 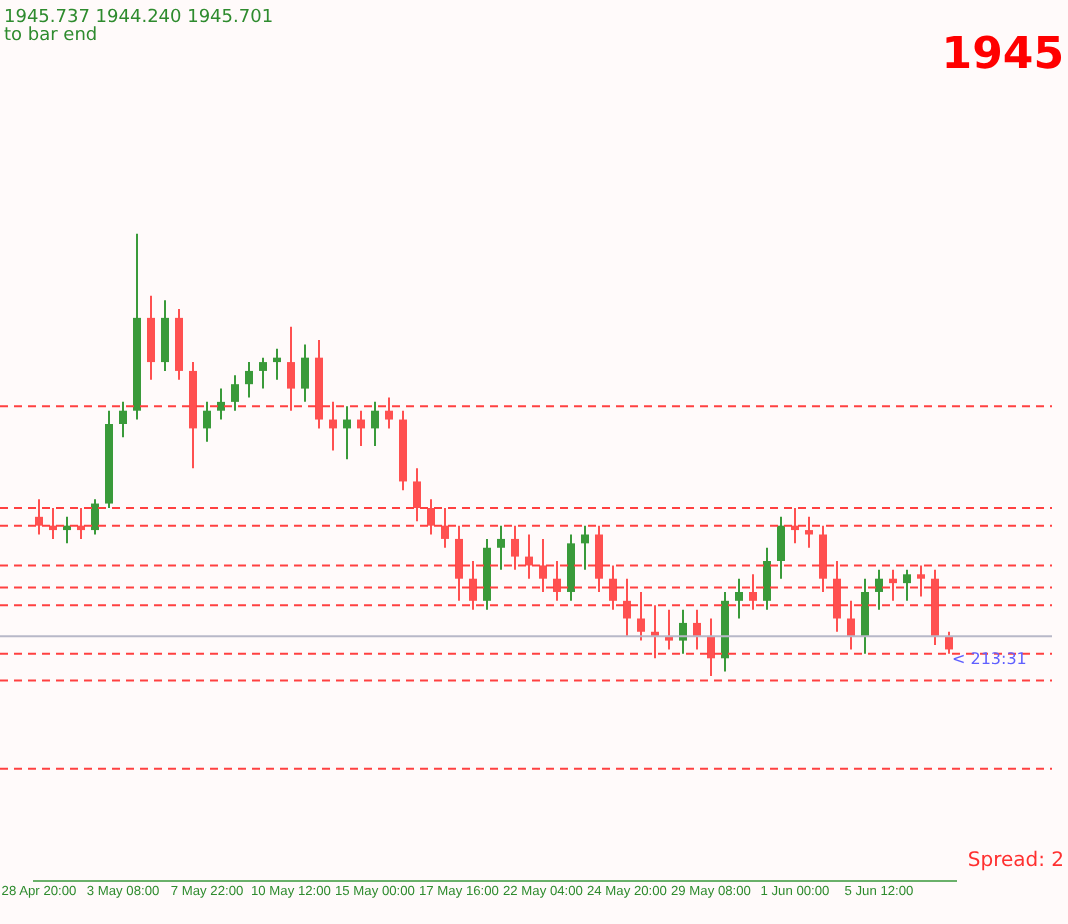 What do you see at coordinates (989, 659) in the screenshot?
I see `annotation: < 213:31` at bounding box center [989, 659].